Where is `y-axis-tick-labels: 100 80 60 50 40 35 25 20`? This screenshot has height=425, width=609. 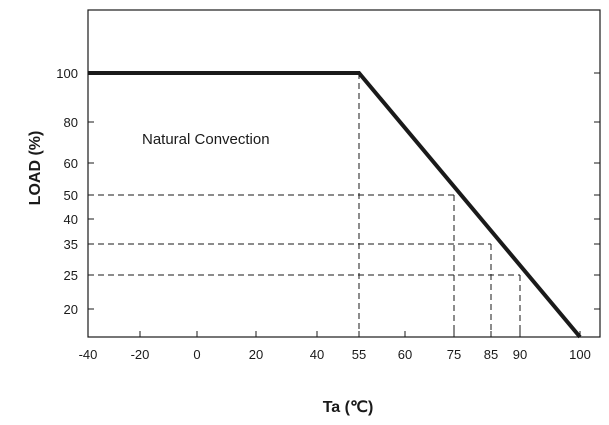 y-axis-tick-labels: 100 80 60 50 40 35 25 20 is located at coordinates (67, 191).